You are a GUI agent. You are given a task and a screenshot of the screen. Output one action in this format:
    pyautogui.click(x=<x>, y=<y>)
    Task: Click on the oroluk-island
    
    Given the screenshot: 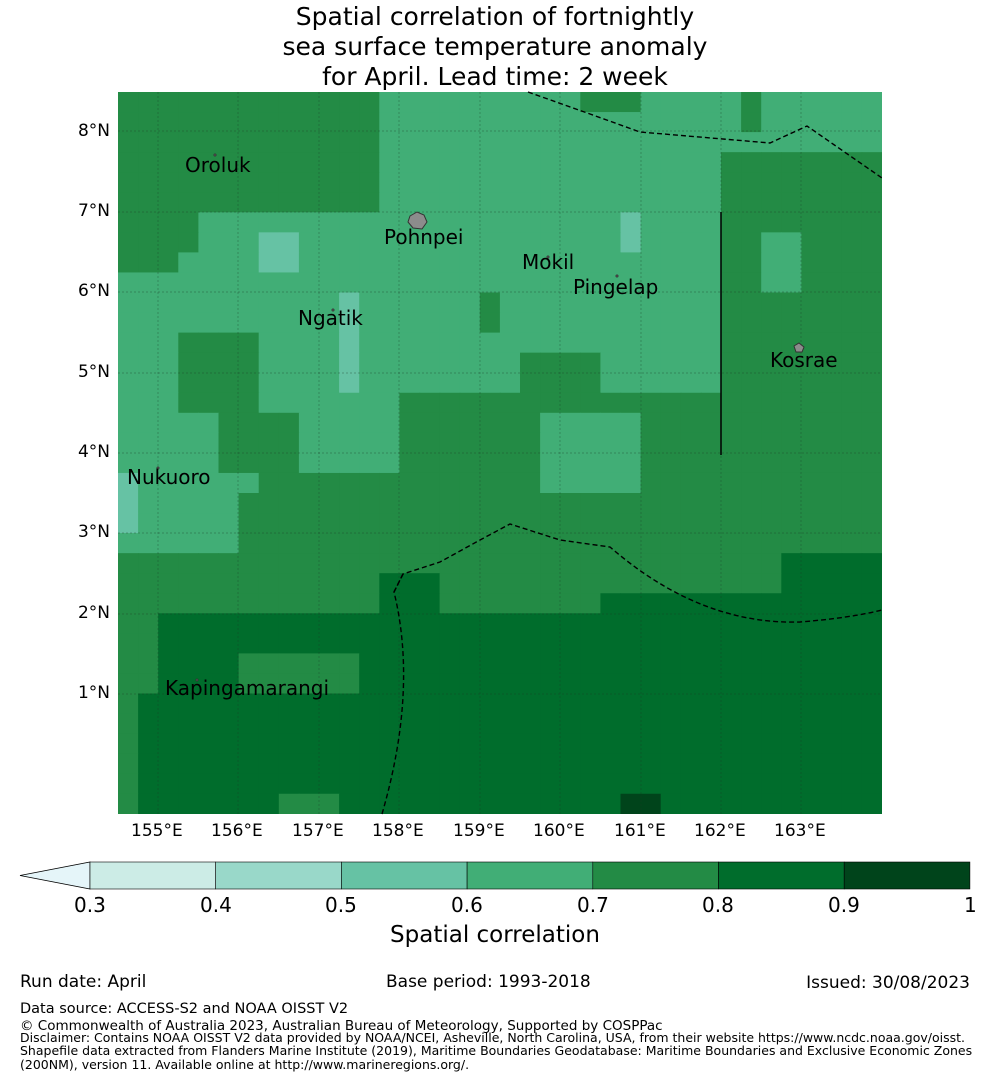 What is the action you would take?
    pyautogui.click(x=215, y=155)
    